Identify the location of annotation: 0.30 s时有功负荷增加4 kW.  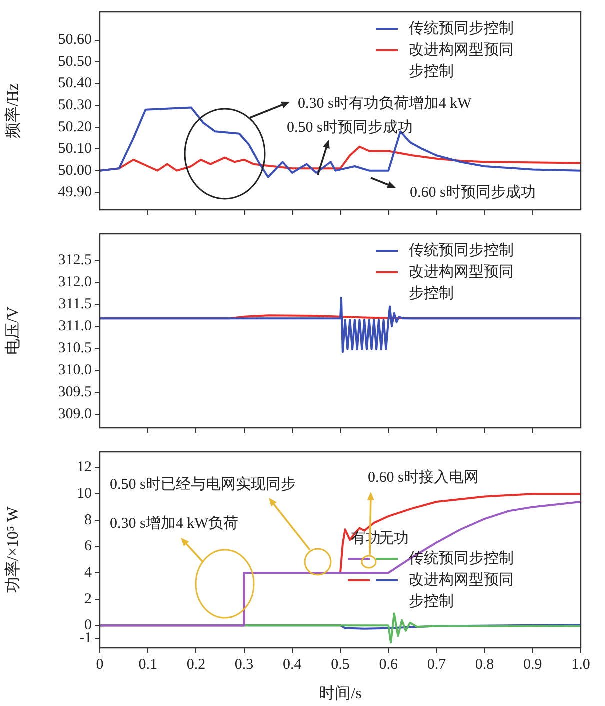
(385, 103).